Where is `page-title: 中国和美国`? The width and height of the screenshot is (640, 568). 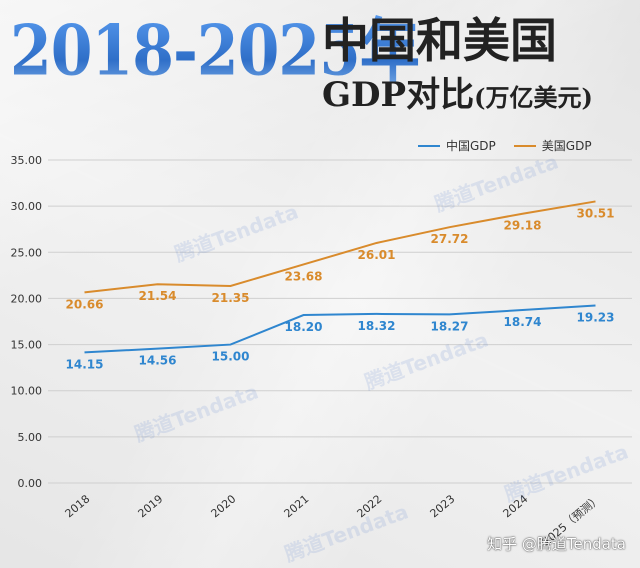
page-title: 中国和美国 is located at coordinates (439, 41).